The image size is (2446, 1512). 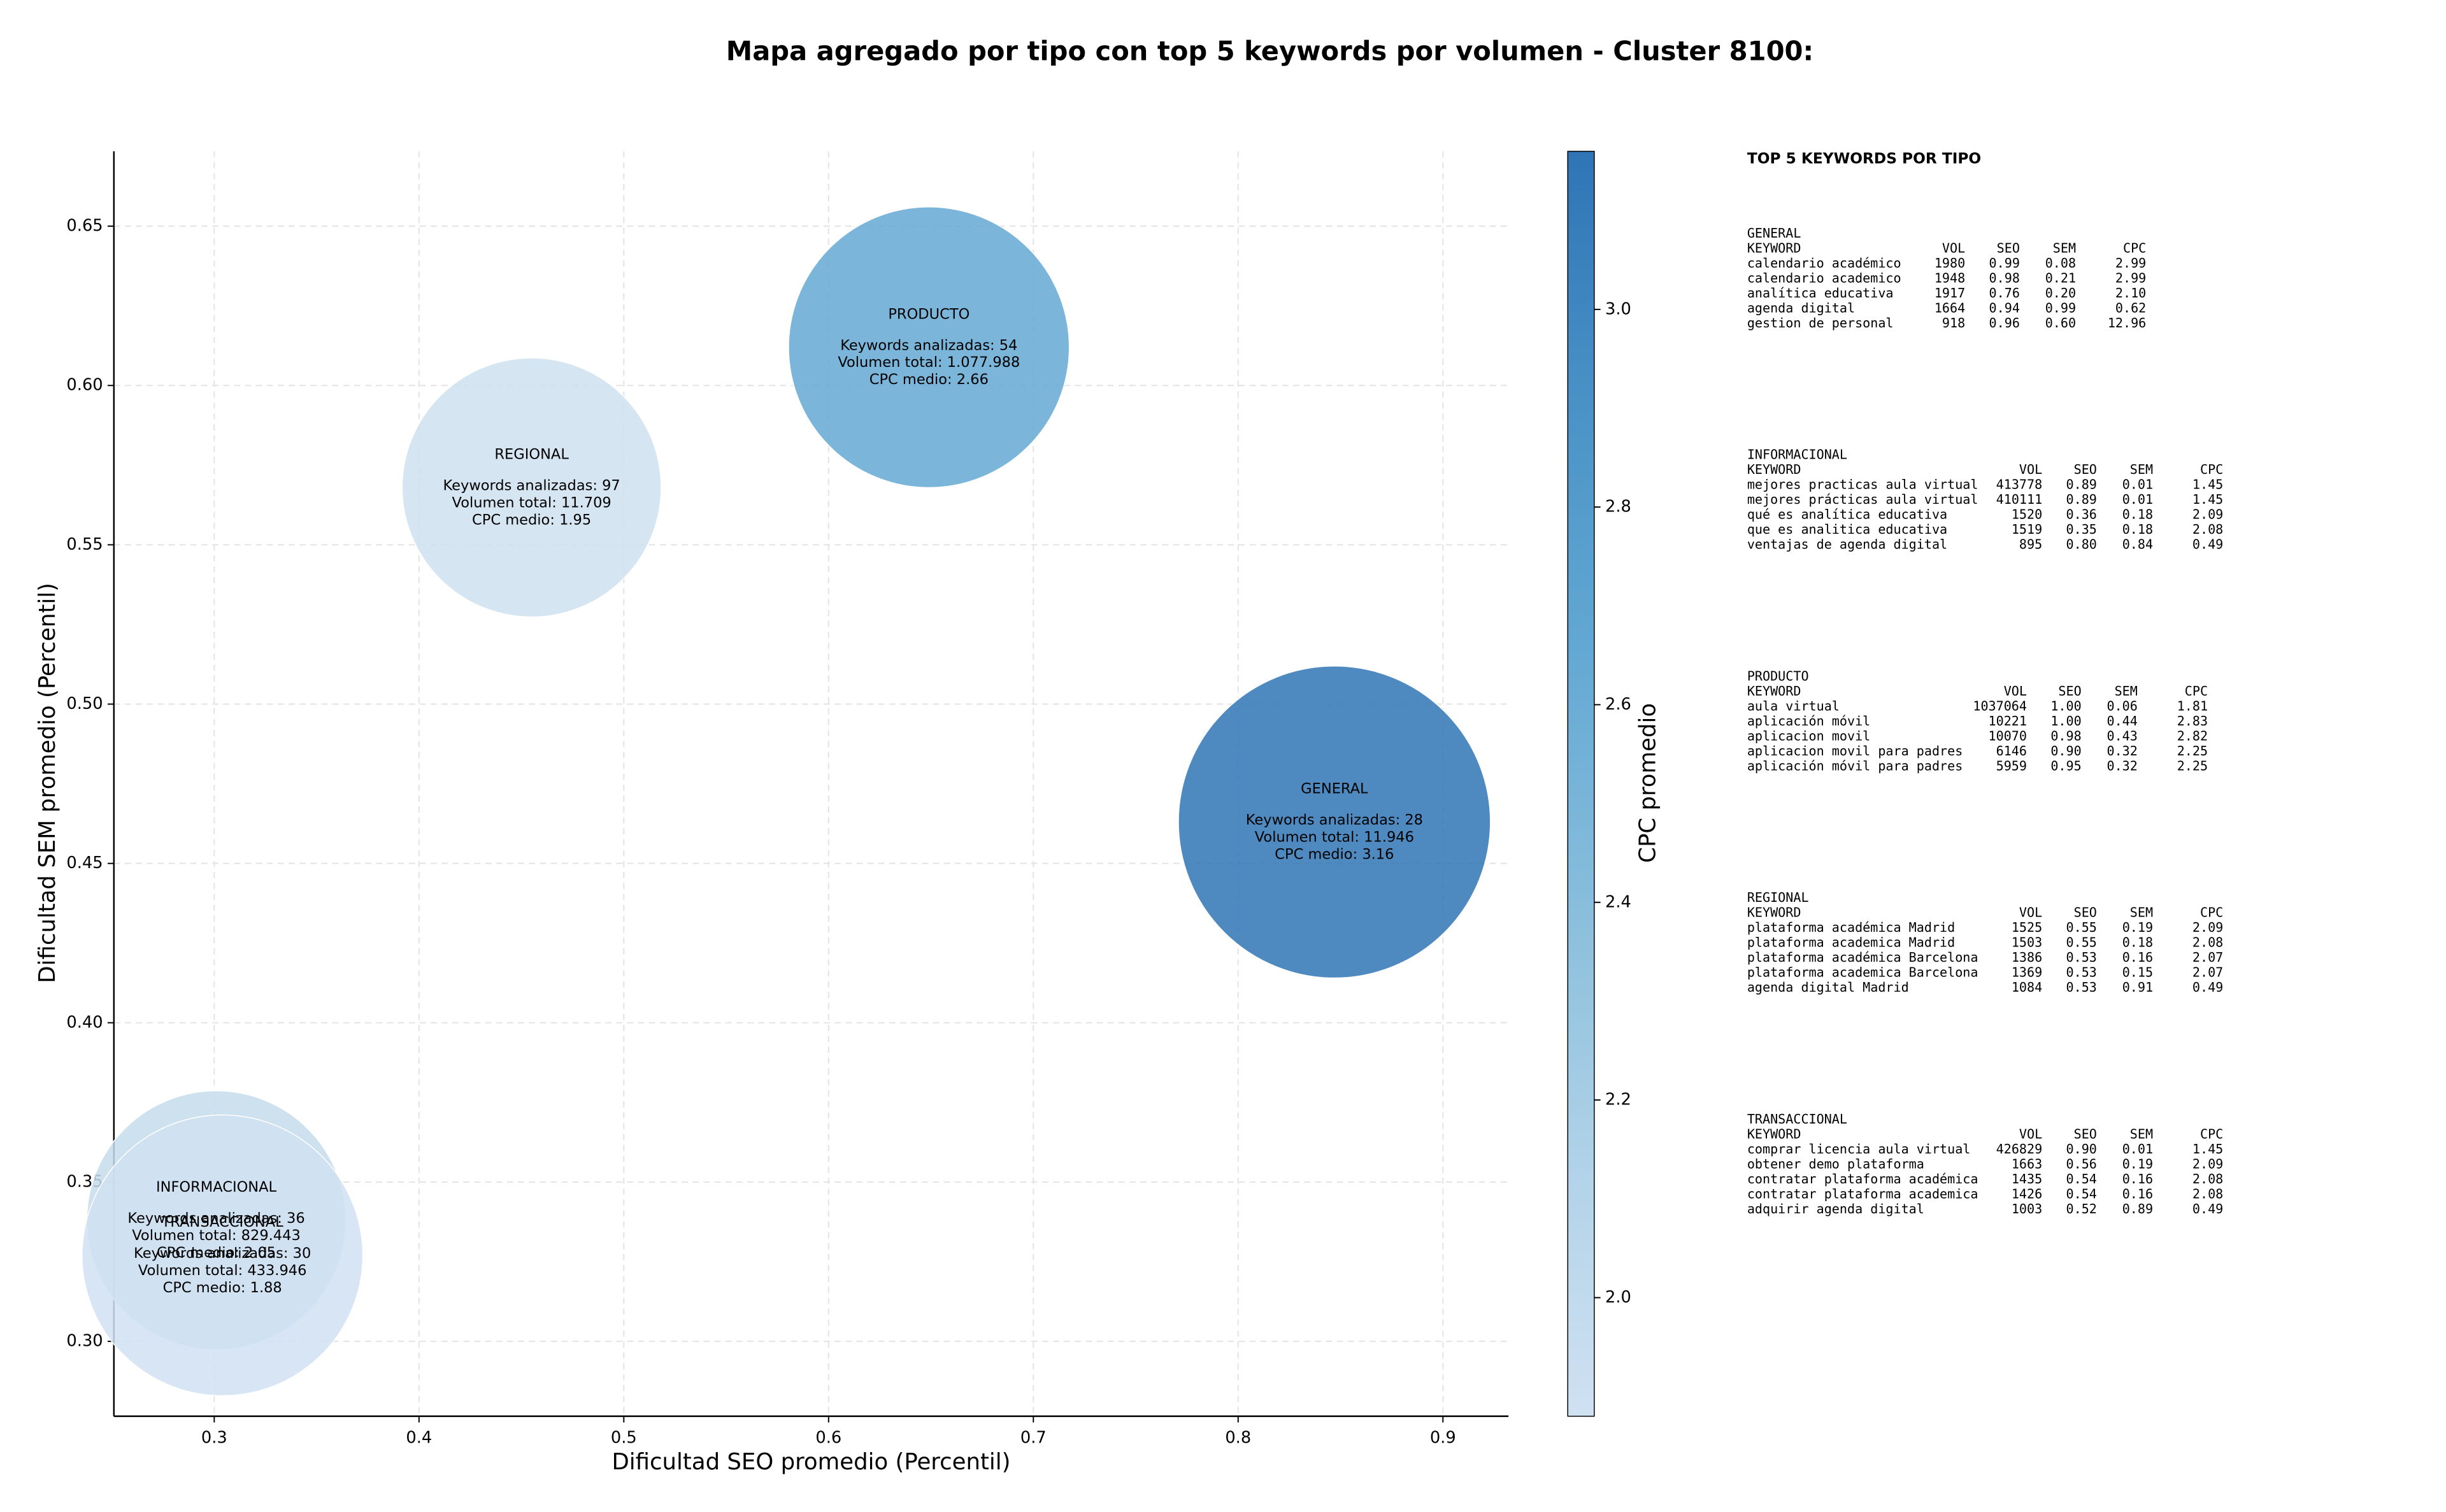 What do you see at coordinates (1334, 854) in the screenshot?
I see `bubble-annotation: CPC medio: 3.16` at bounding box center [1334, 854].